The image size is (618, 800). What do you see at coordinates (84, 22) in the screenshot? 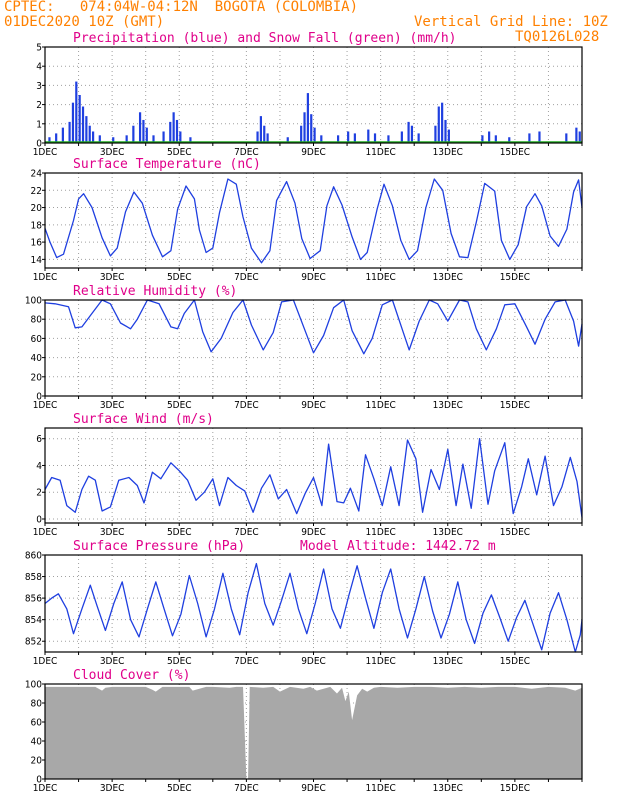
I see `header-date: 01DEC2020 10Z (GMT)` at bounding box center [84, 22].